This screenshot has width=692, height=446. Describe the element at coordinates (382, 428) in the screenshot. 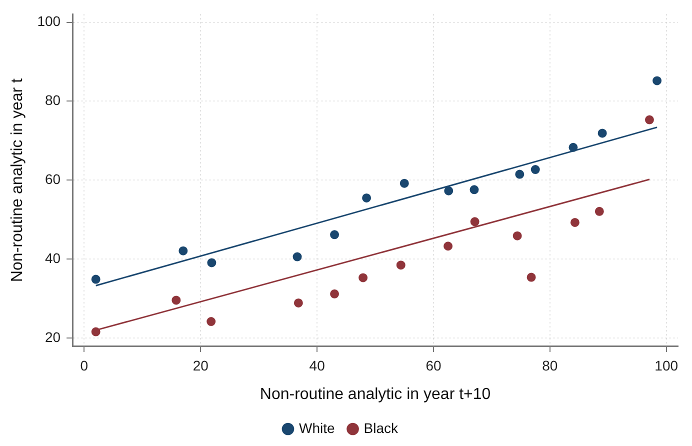

I see `legend-label: Black` at that location.